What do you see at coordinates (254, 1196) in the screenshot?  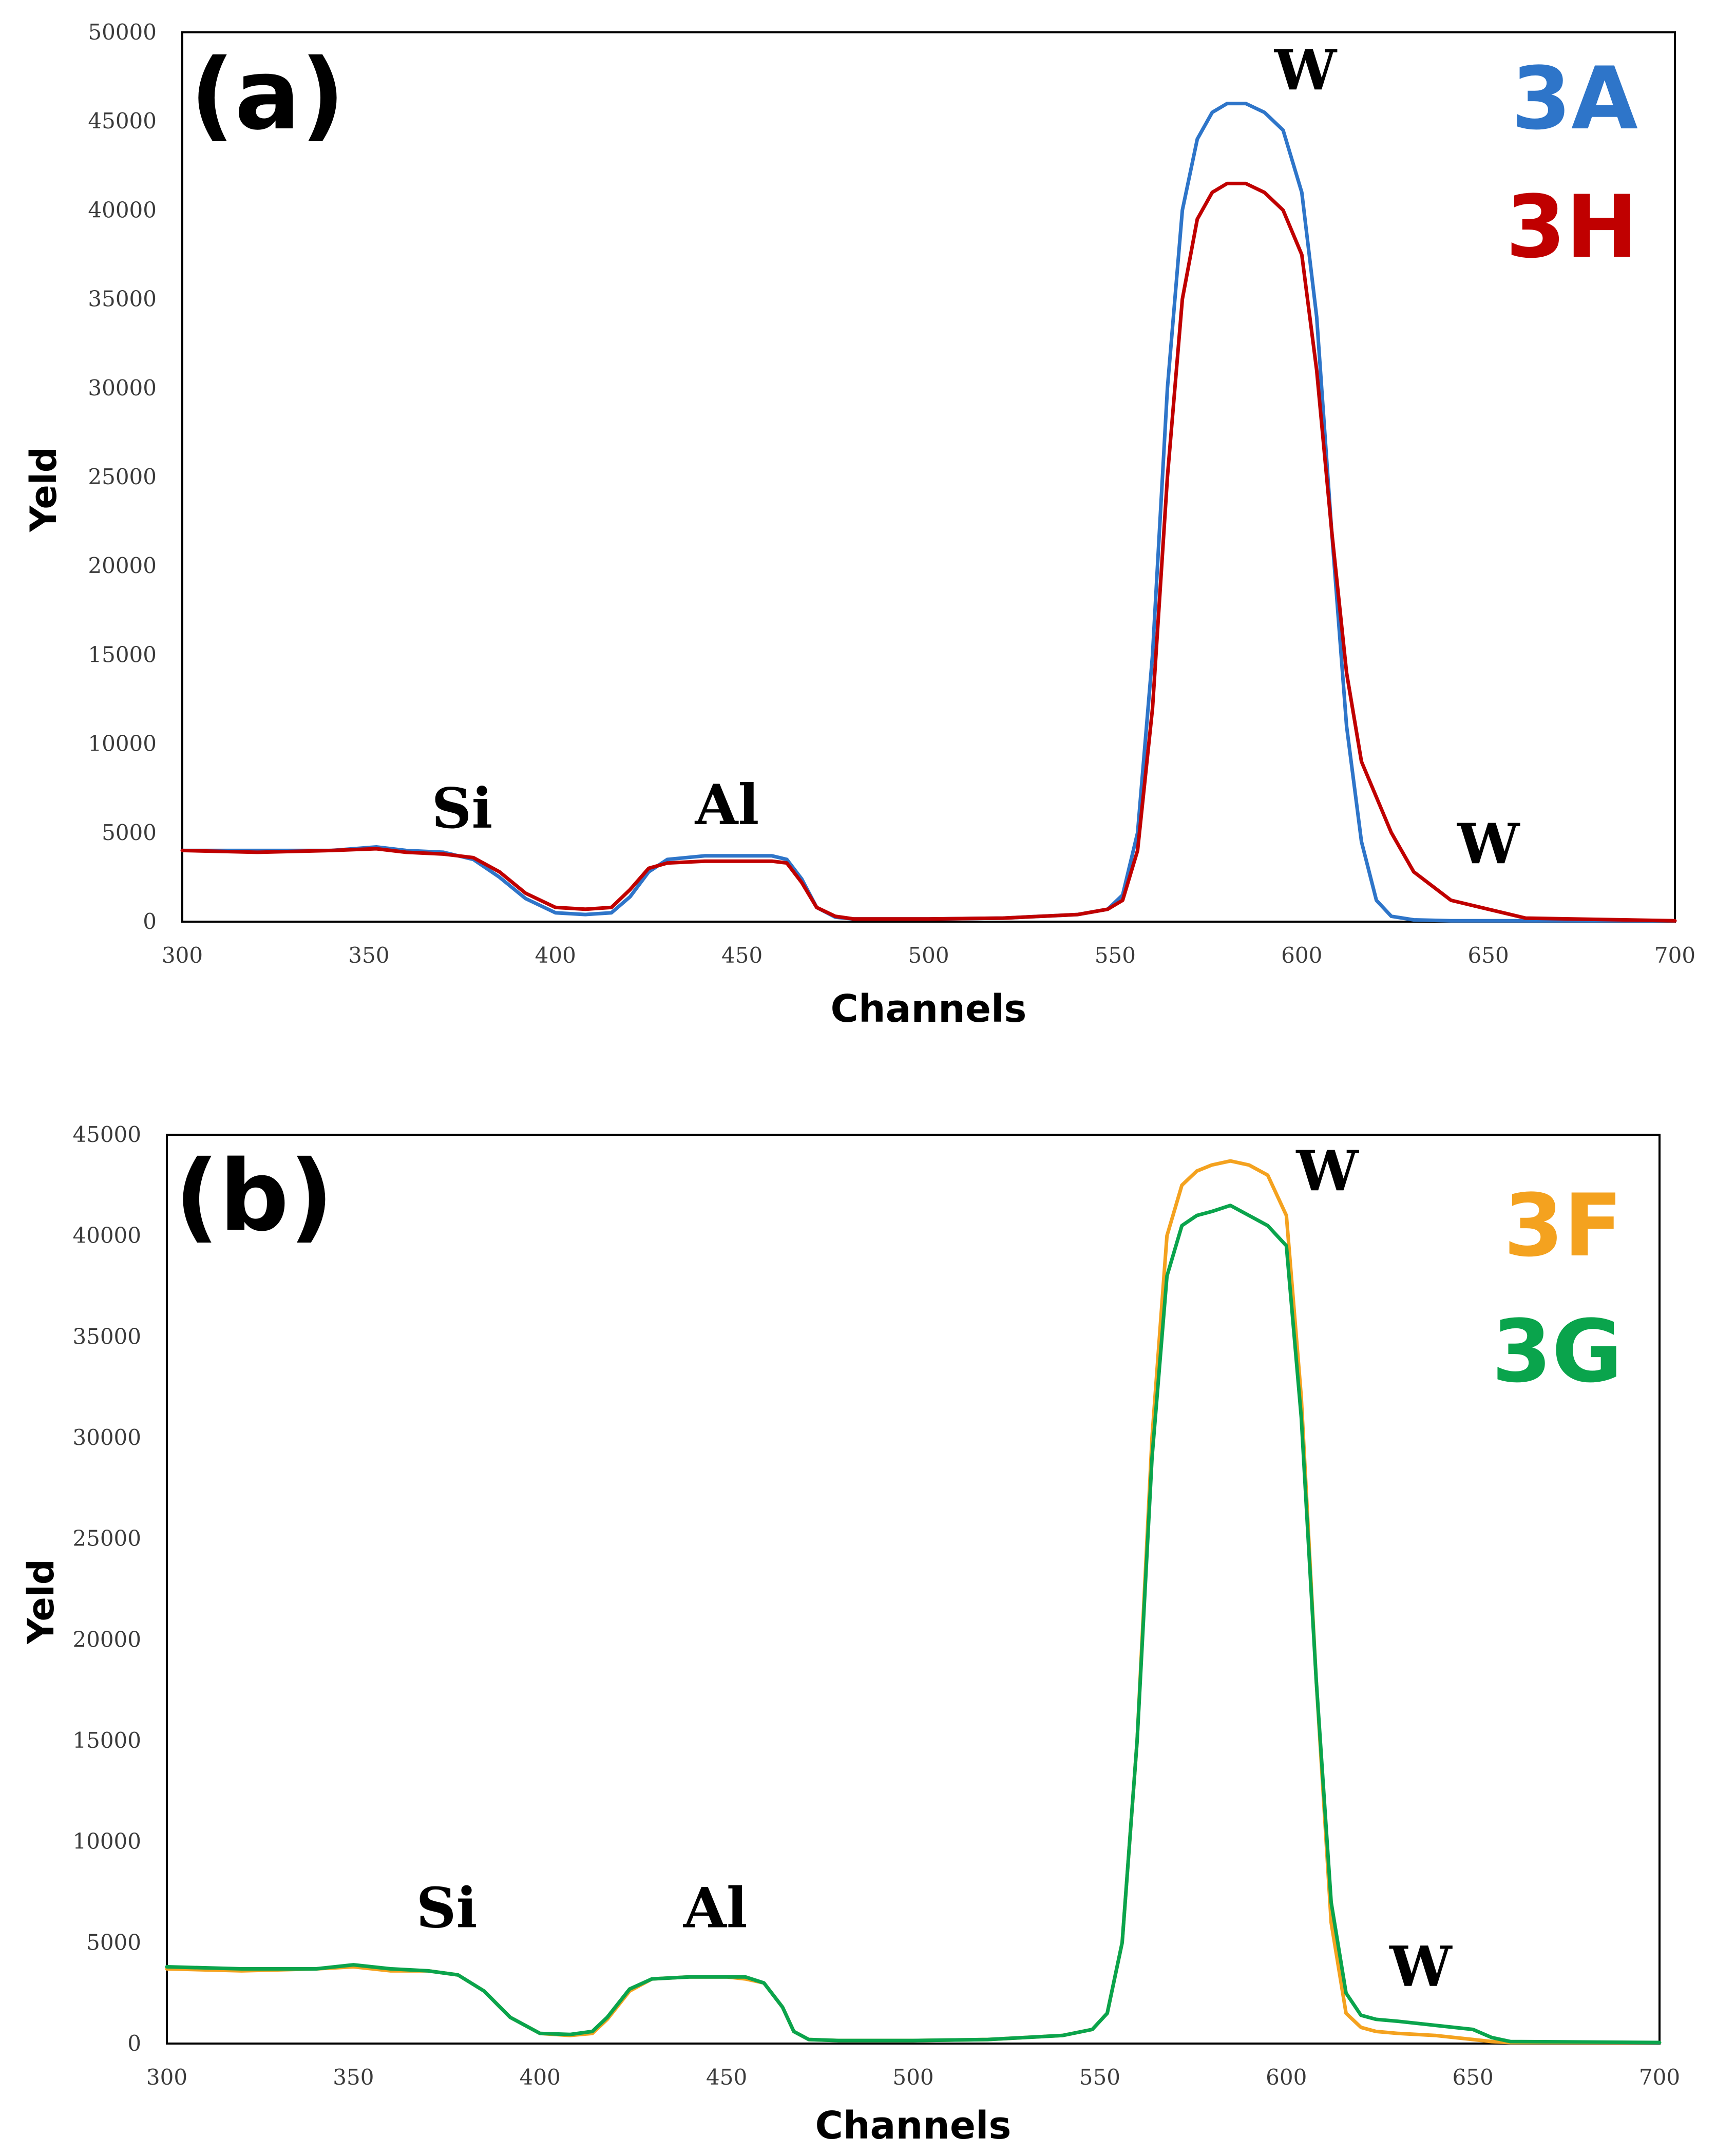 I see `panel-label: (b)` at bounding box center [254, 1196].